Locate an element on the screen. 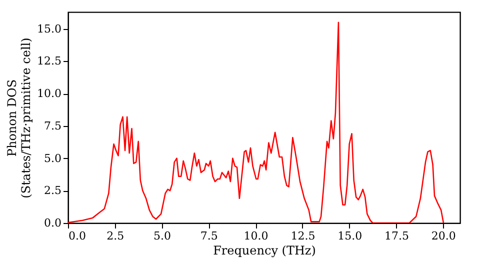 This screenshot has height=280, width=500. x-axis-title: Frequency (THz) is located at coordinates (264, 251).